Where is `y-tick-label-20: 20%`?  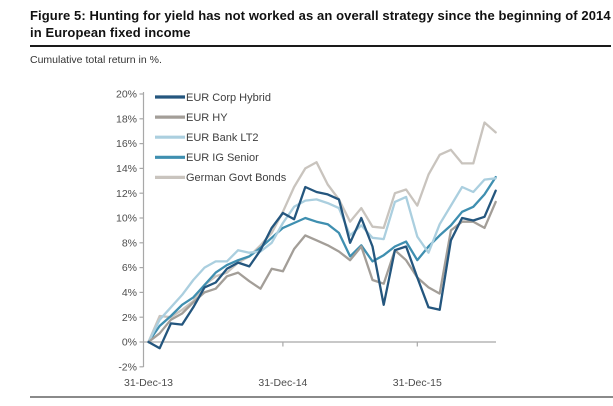
y-tick-label-20: 20% is located at coordinates (126, 95).